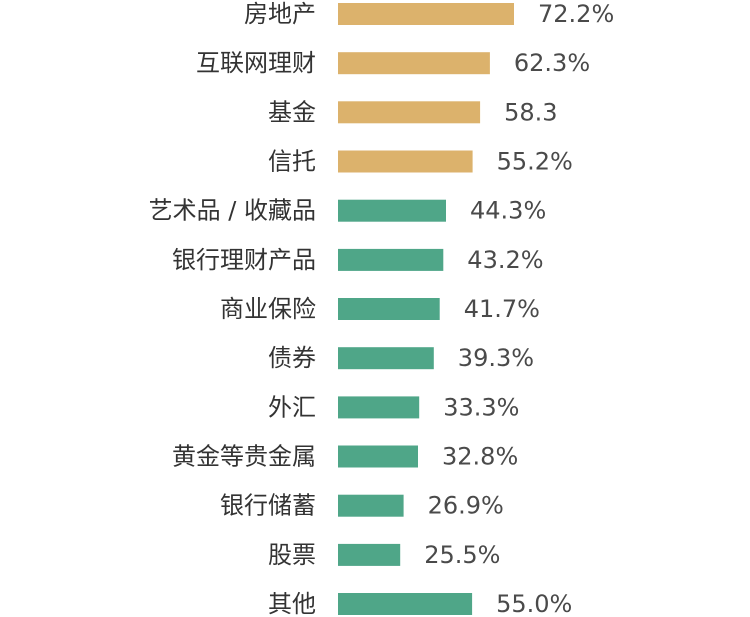  What do you see at coordinates (268, 309) in the screenshot?
I see `category-label-6: 商业保险` at bounding box center [268, 309].